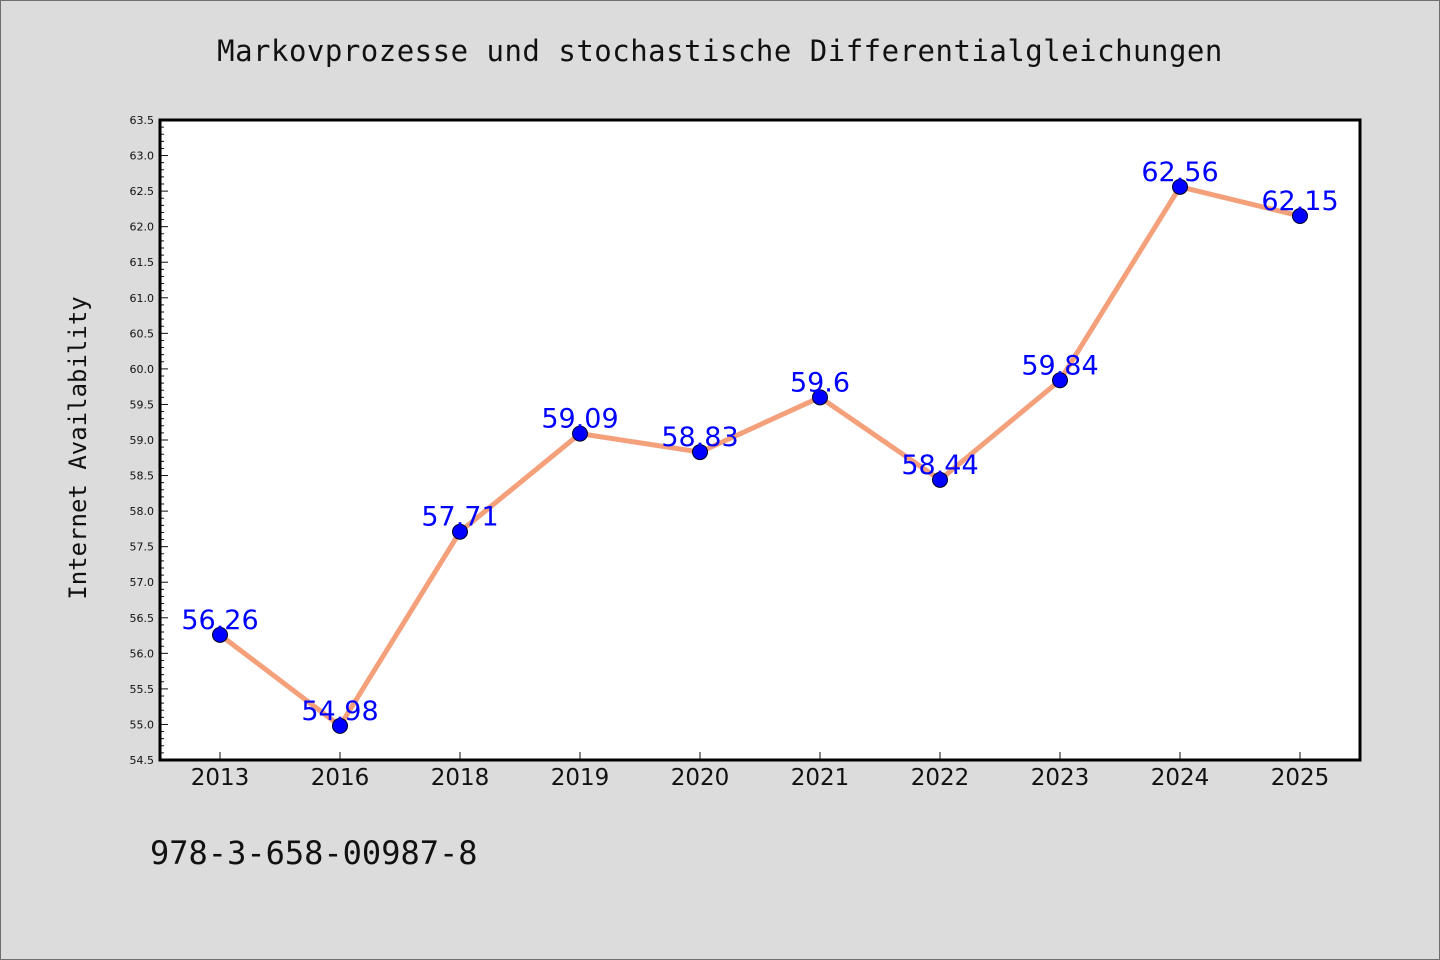 The width and height of the screenshot is (1440, 960). Describe the element at coordinates (142, 227) in the screenshot. I see `y-tick-label: 62.0` at that location.